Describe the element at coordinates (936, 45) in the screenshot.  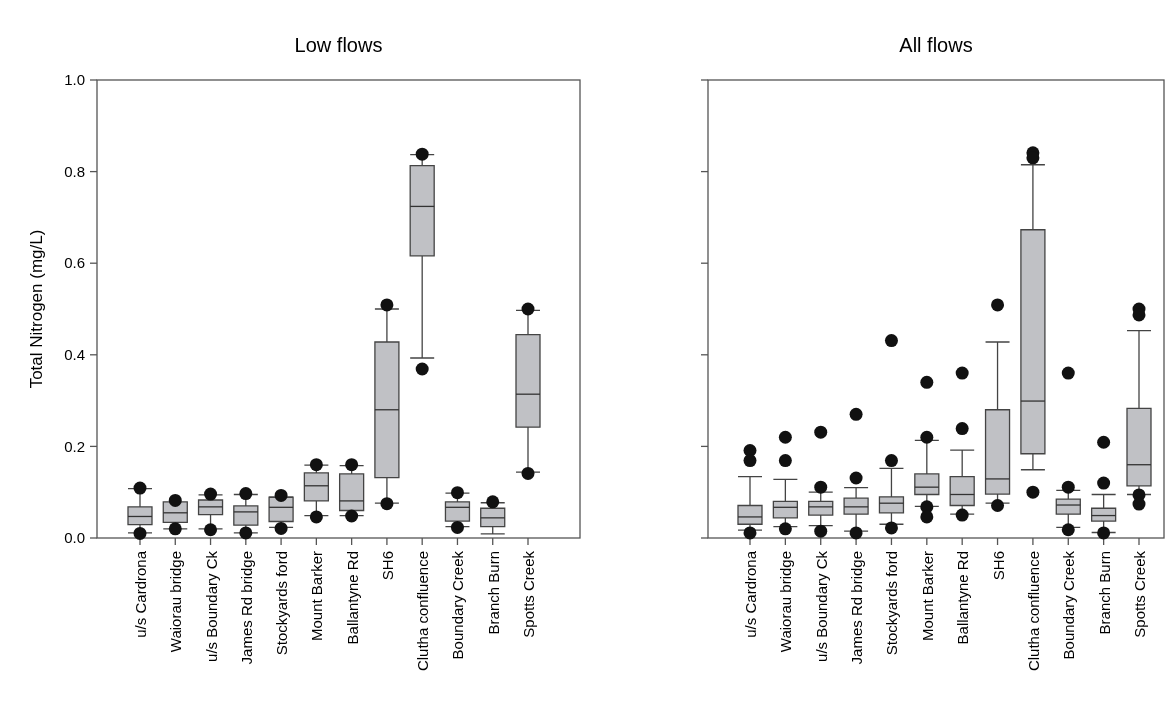
I see `chart-title: All flows` at that location.